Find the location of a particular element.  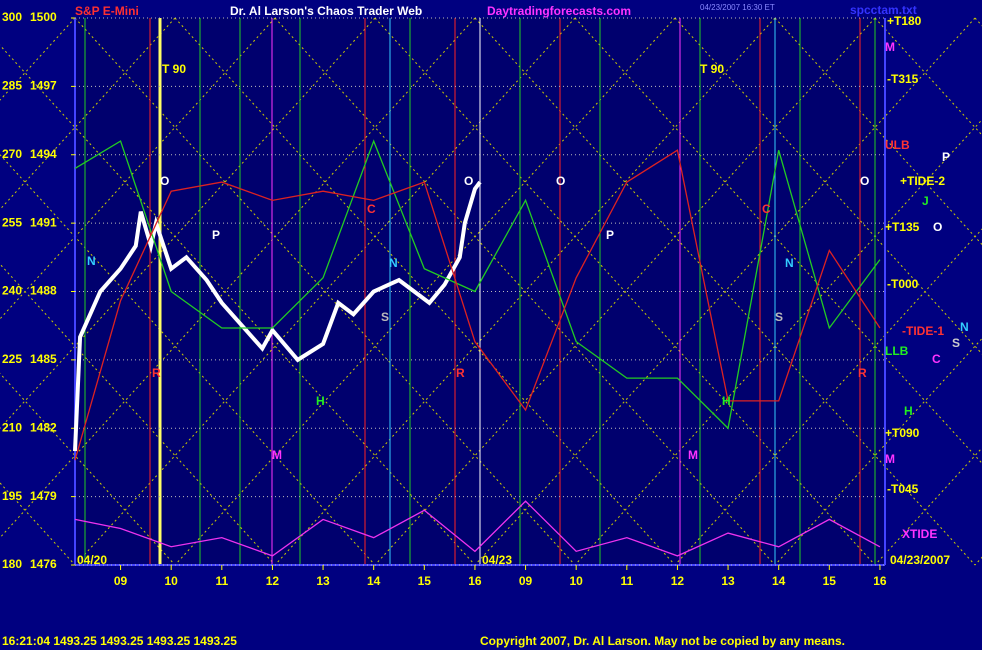

right-label: O is located at coordinates (937, 227).